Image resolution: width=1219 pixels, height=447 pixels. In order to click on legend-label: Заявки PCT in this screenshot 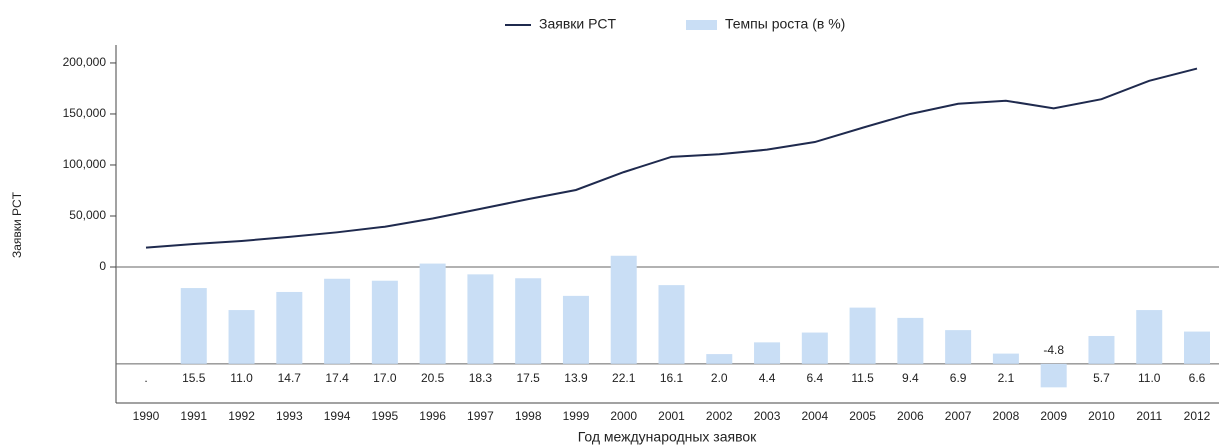, I will do `click(578, 24)`.